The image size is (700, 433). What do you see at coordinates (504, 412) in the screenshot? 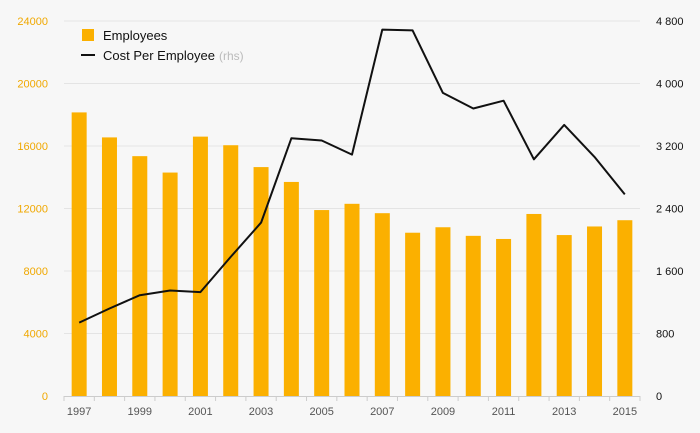
I see `x-tick-label-2011: 2011` at bounding box center [504, 412].